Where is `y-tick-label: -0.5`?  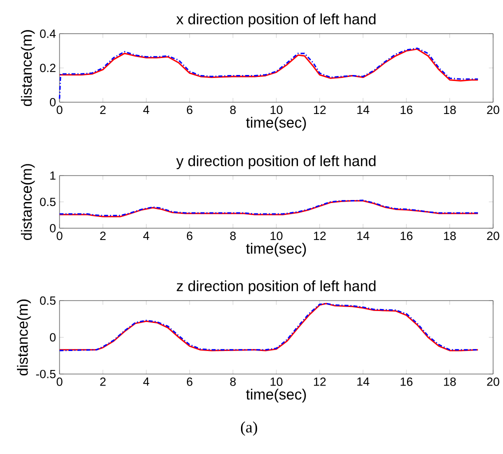 y-tick-label: -0.5 is located at coordinates (46, 374).